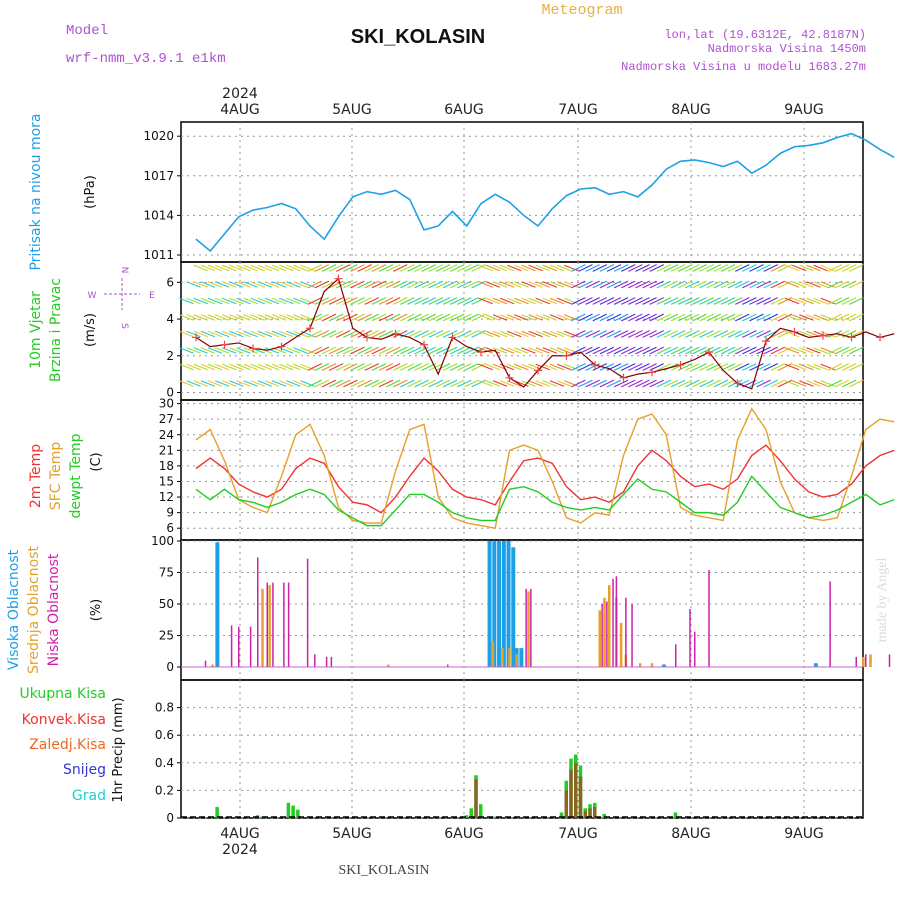  I want to click on cloud-ylabel: Niska Oblacnost, so click(54, 609).